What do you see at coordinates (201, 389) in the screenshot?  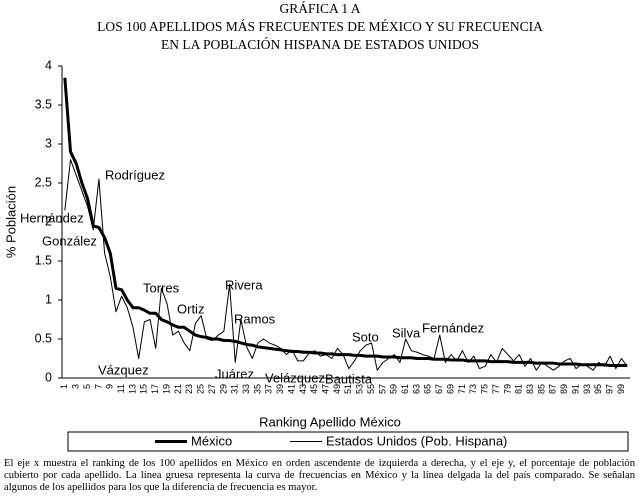 I see `x-tick-label: 25` at bounding box center [201, 389].